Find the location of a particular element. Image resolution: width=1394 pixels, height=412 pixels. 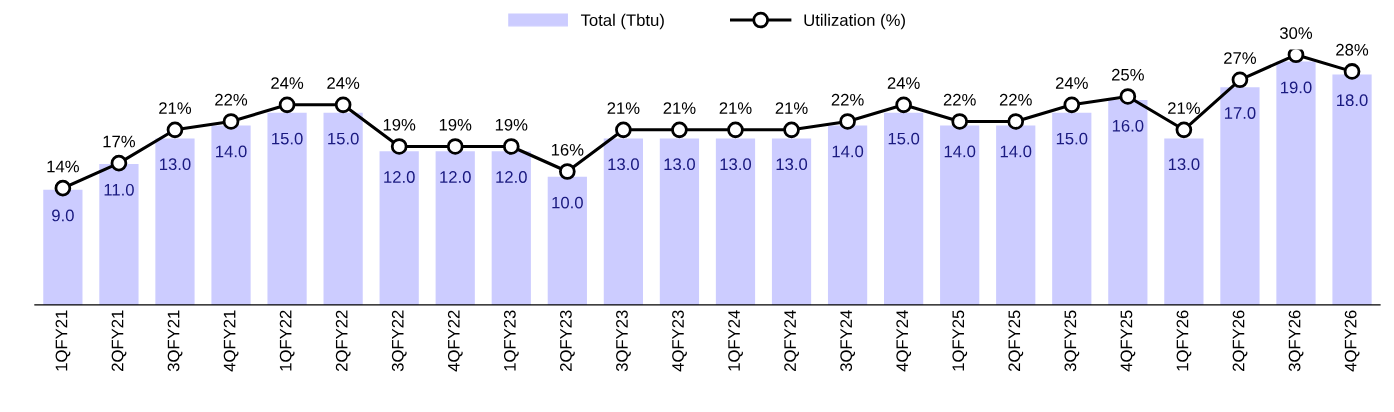

x-tick-label: 4QFY24 is located at coordinates (904, 341).